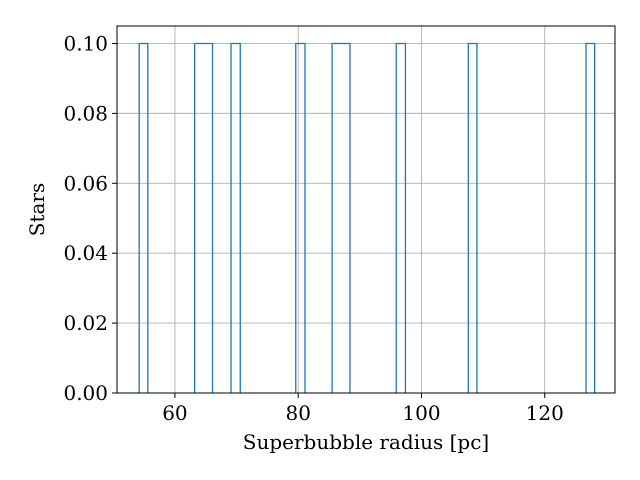 Image resolution: width=640 pixels, height=480 pixels. I want to click on x-tick-label: 120, so click(545, 413).